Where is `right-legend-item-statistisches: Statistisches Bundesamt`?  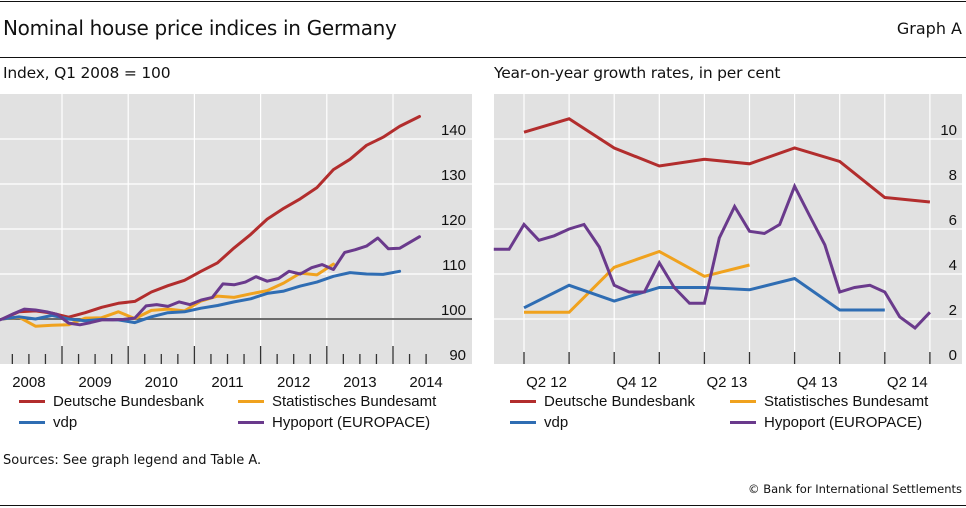 right-legend-item-statistisches: Statistisches Bundesamt is located at coordinates (829, 401).